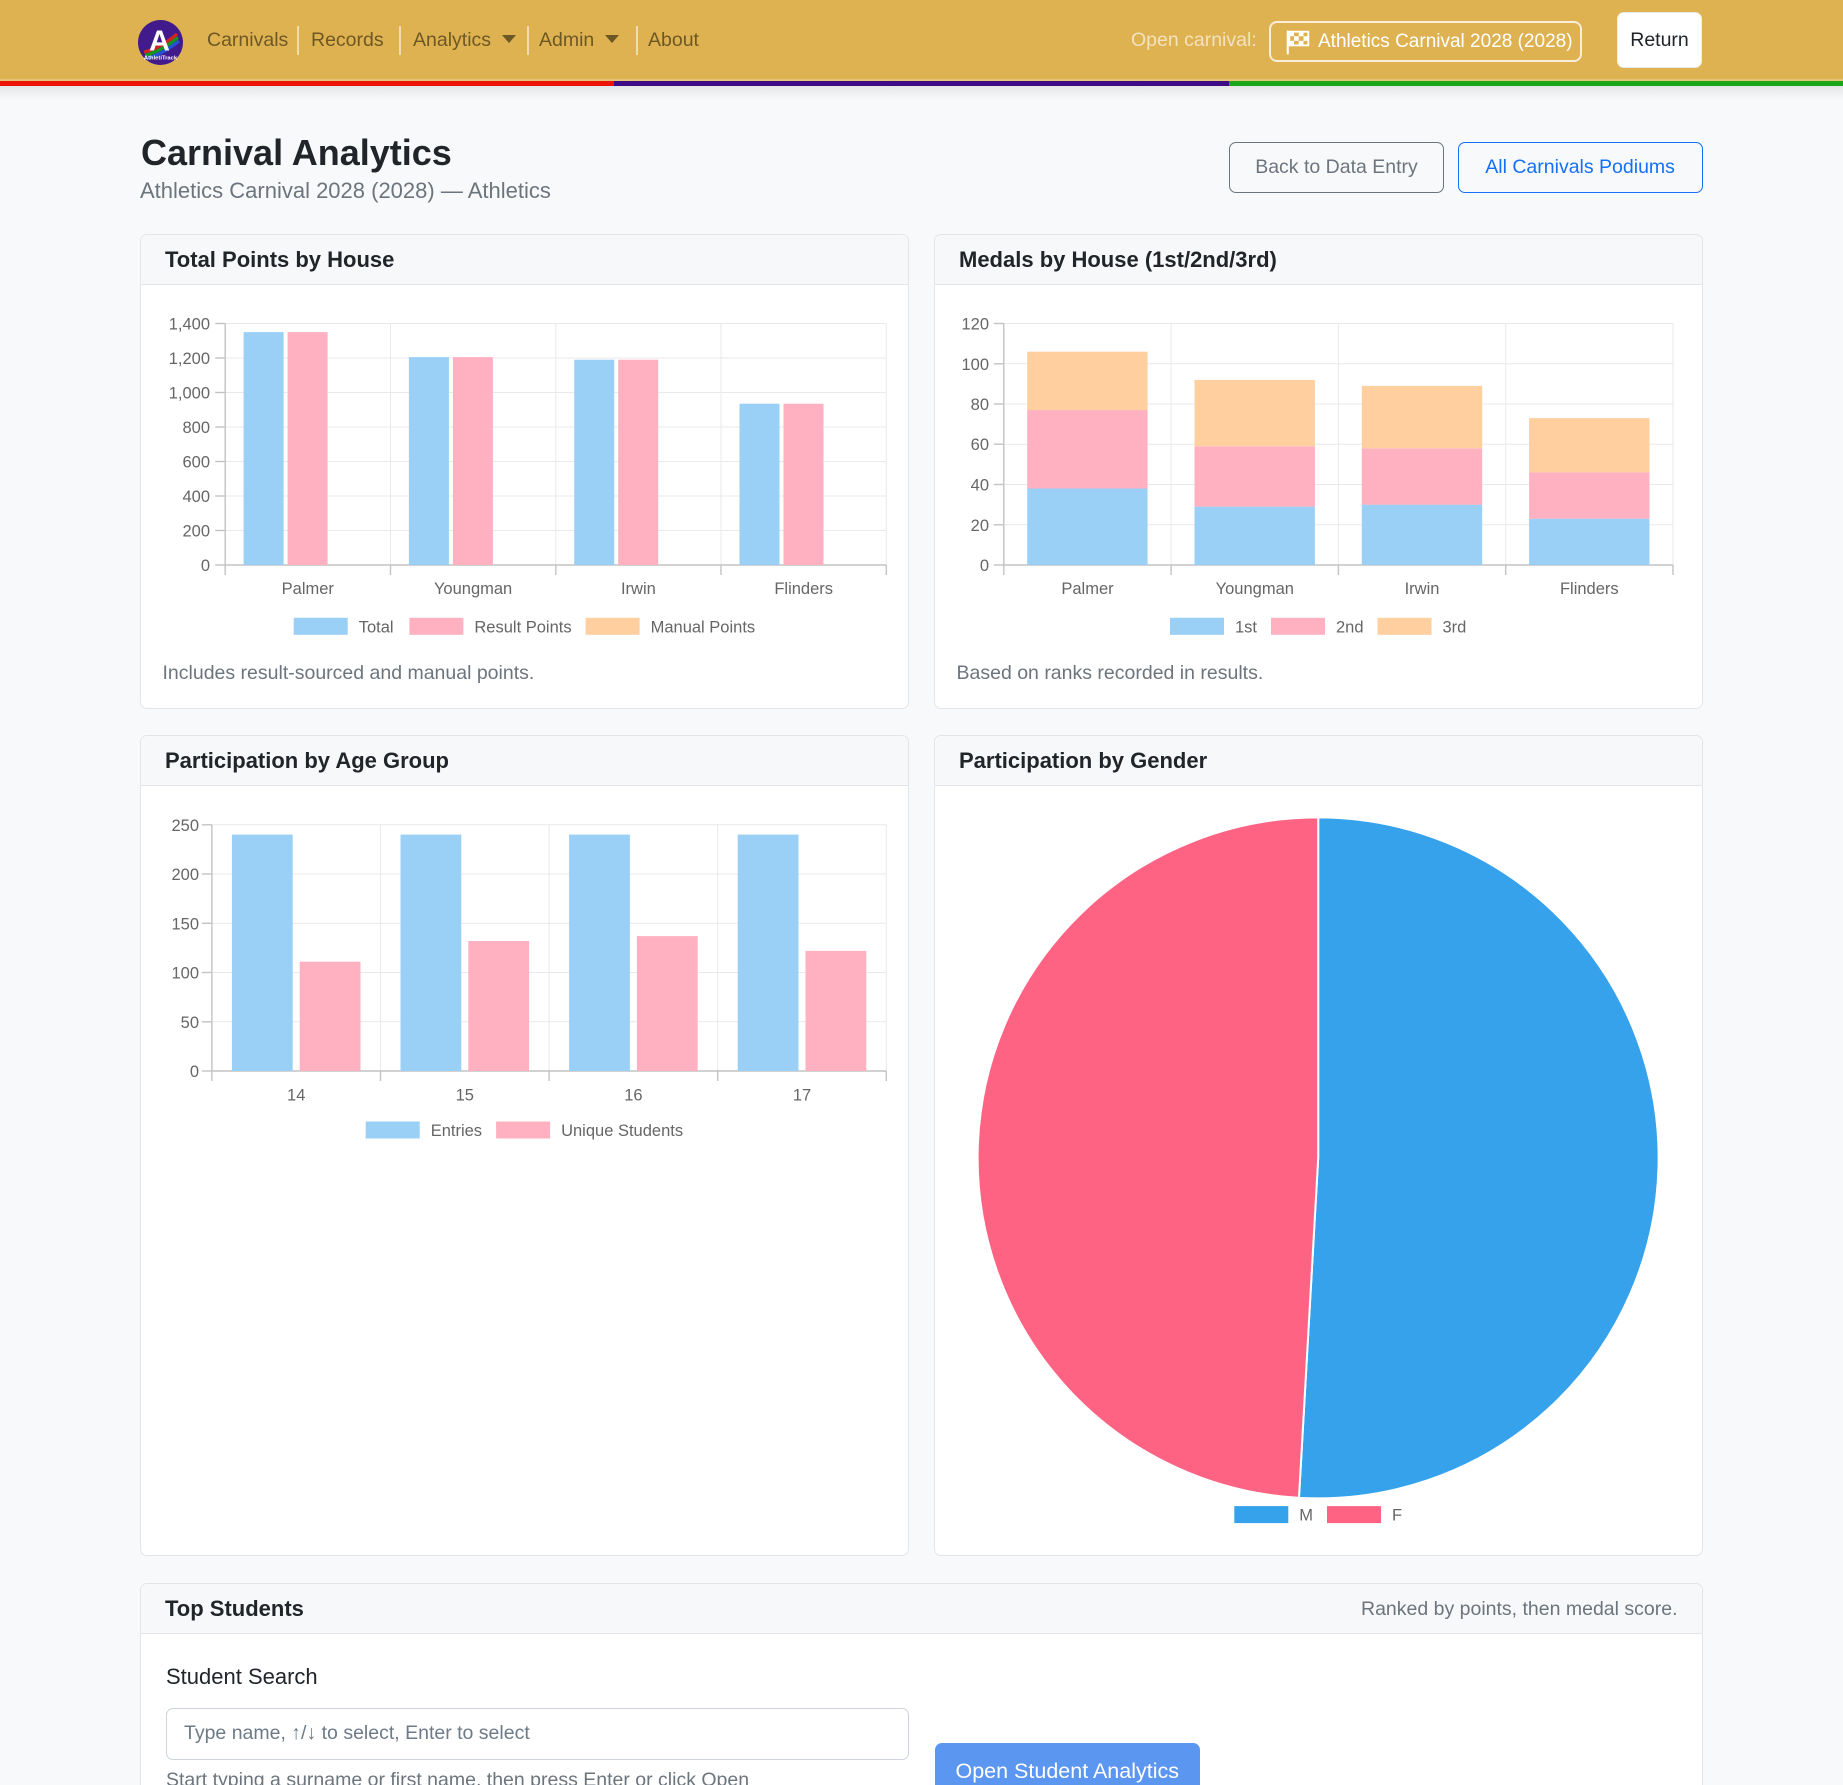 The width and height of the screenshot is (1843, 1785). I want to click on svg-text: 15, so click(465, 1096).